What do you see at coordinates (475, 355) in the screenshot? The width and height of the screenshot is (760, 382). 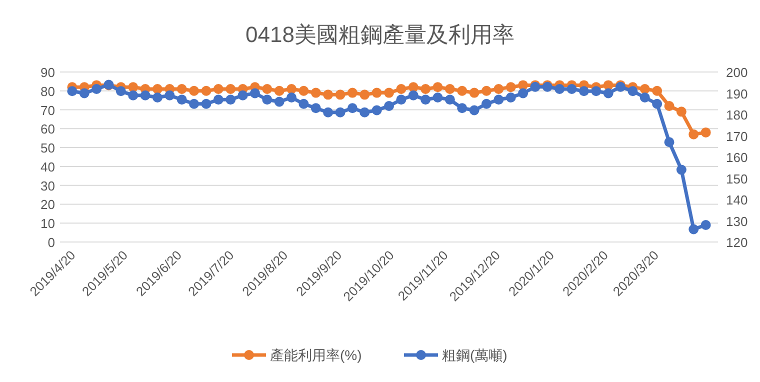 I see `legend-label: 粗鋼(萬噸)` at bounding box center [475, 355].